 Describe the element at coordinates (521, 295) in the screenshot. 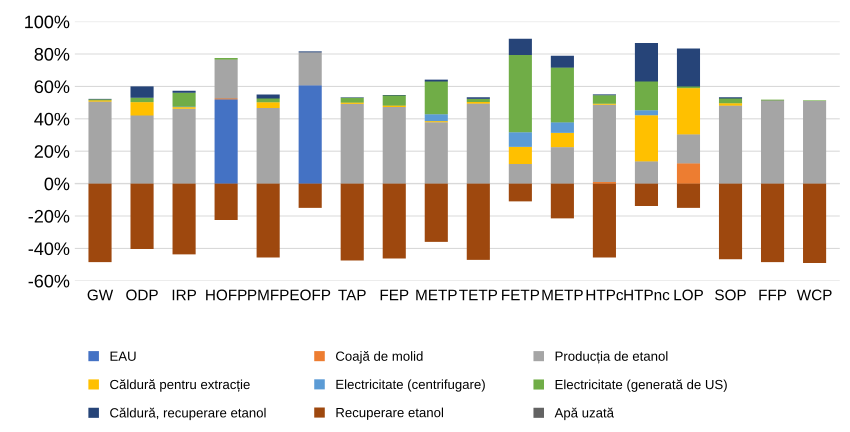

I see `x-tick-label: FETP` at that location.